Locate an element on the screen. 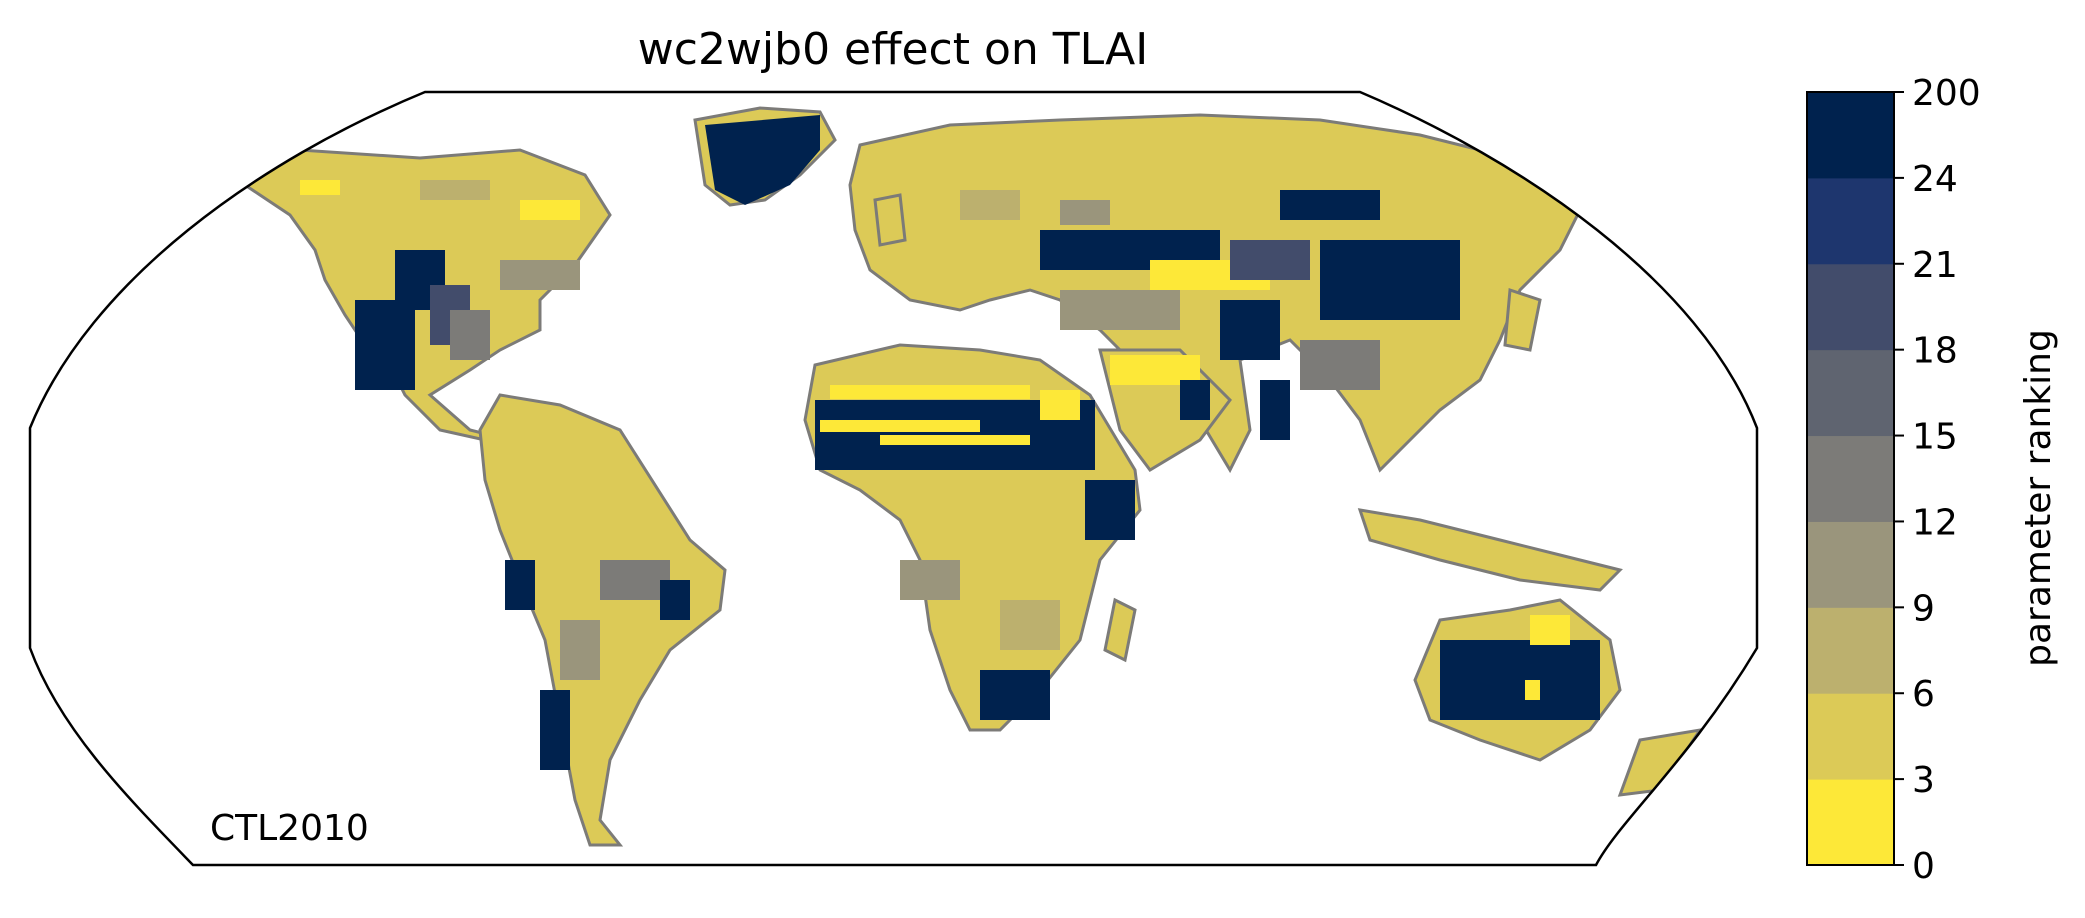 The width and height of the screenshot is (2085, 918). colorbar-tick-label: 12 is located at coordinates (1935, 522).